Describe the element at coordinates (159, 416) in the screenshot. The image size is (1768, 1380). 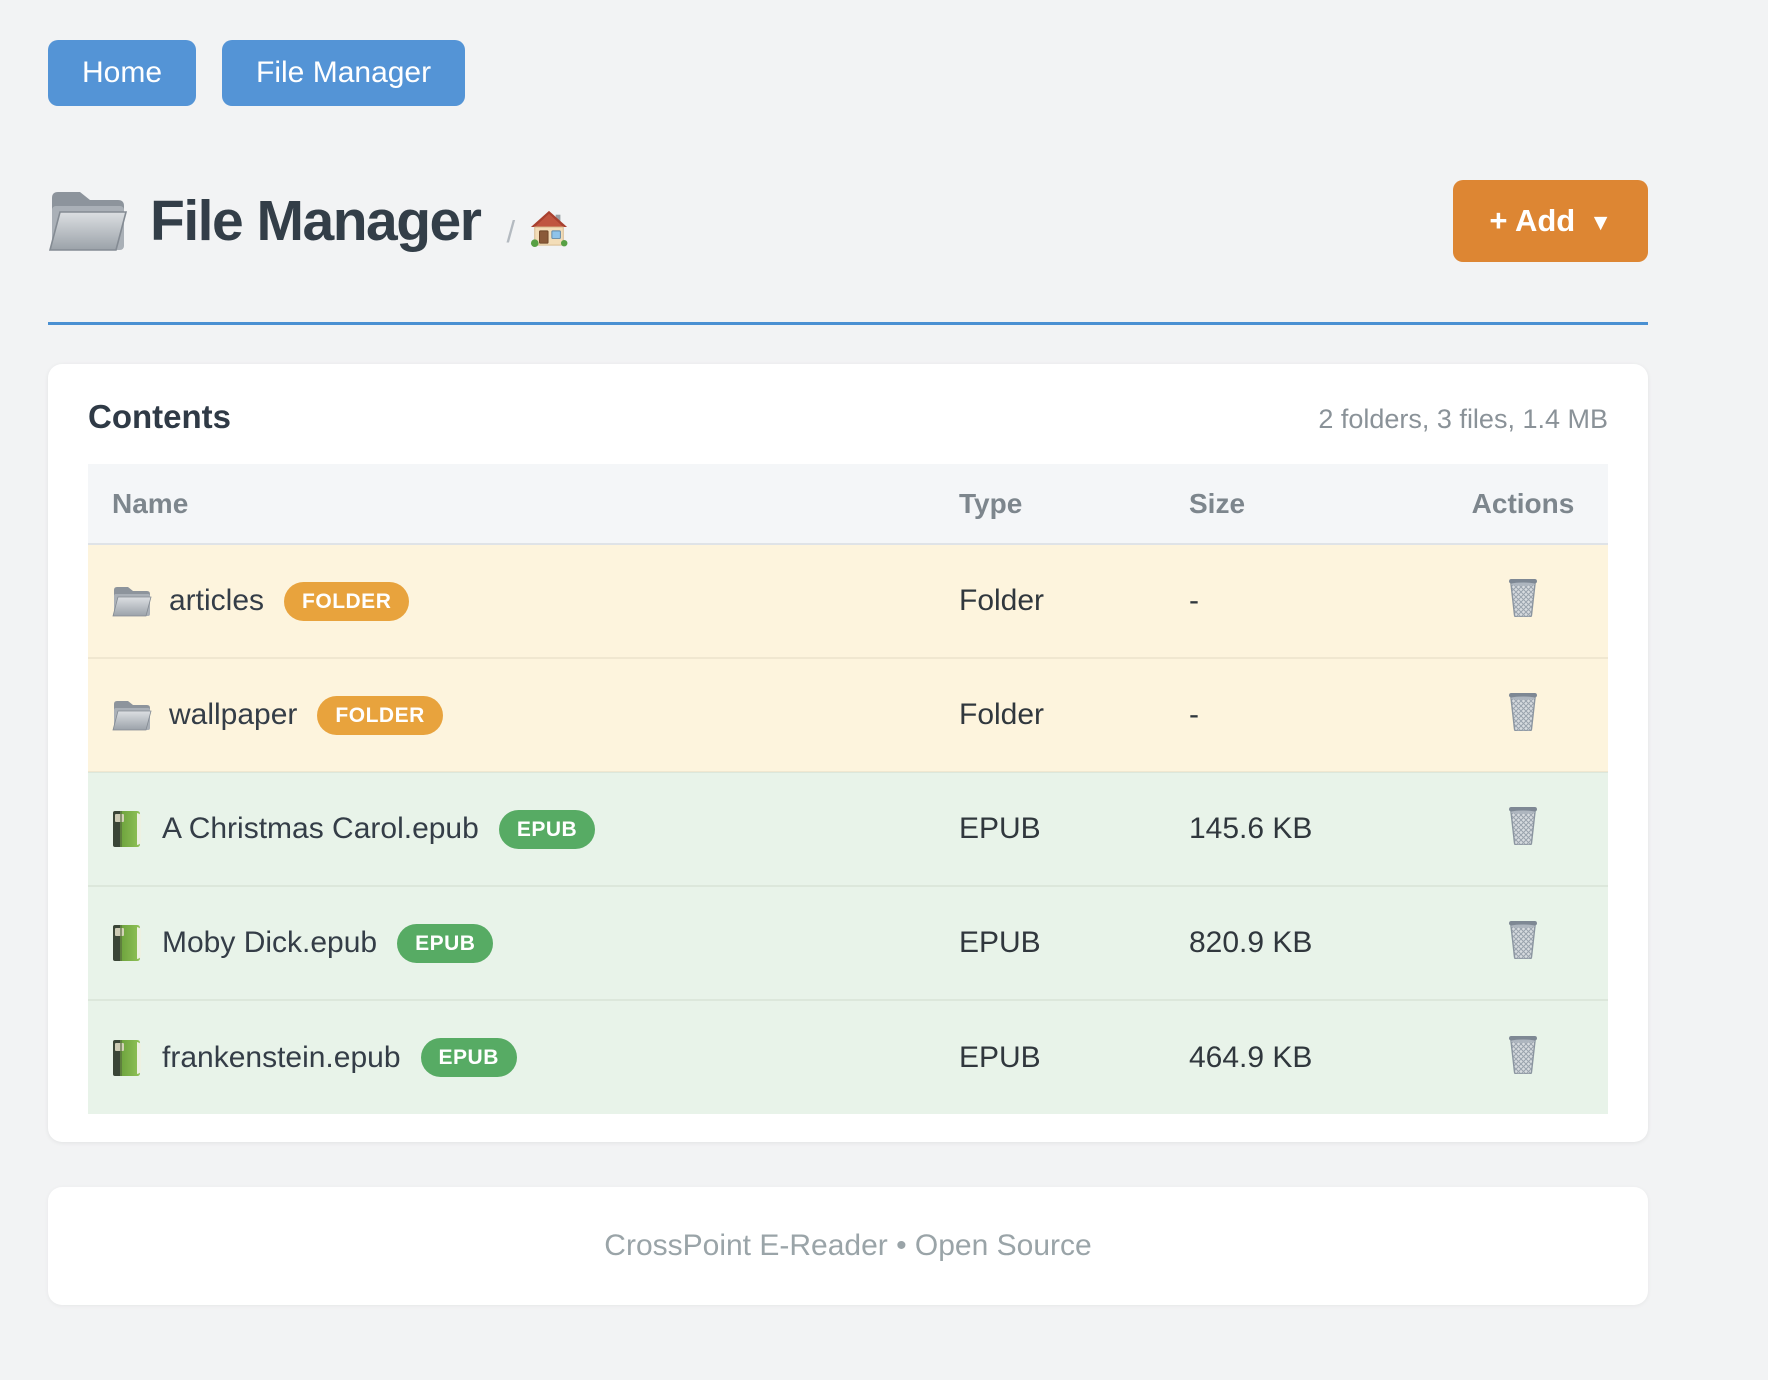
I see `contents-heading: Contents` at that location.